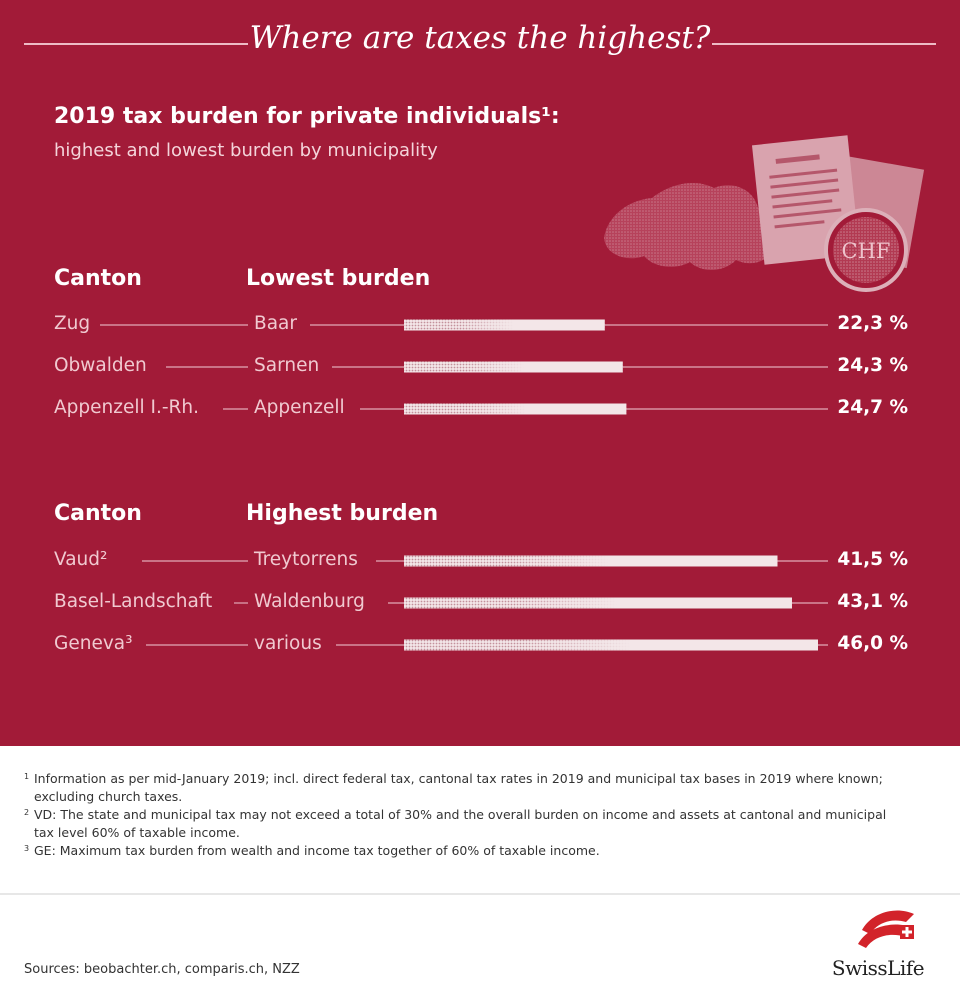 The image size is (960, 1000). What do you see at coordinates (824, 44) in the screenshot?
I see `title-rule-right` at bounding box center [824, 44].